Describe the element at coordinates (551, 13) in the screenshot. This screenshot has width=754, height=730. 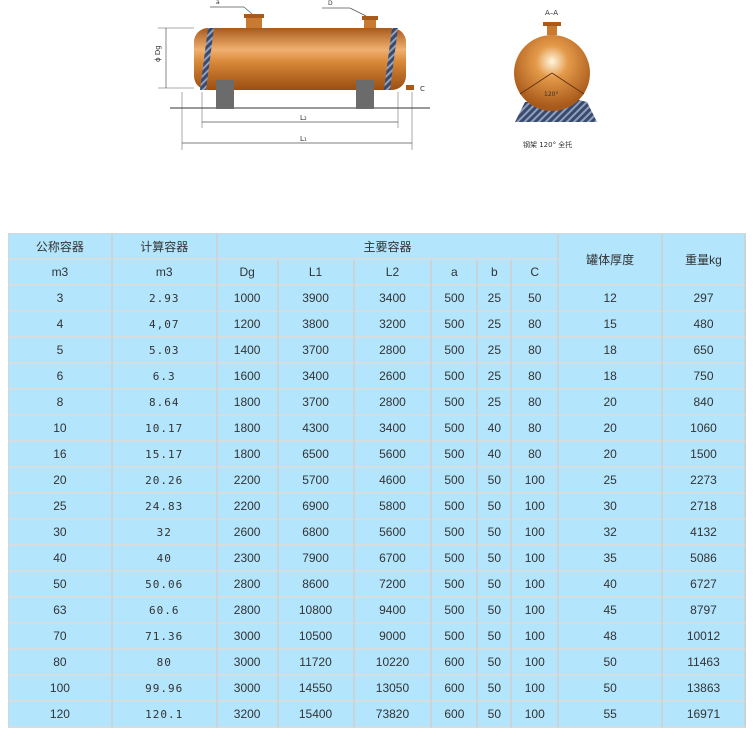
I see `section-label: A–A` at that location.